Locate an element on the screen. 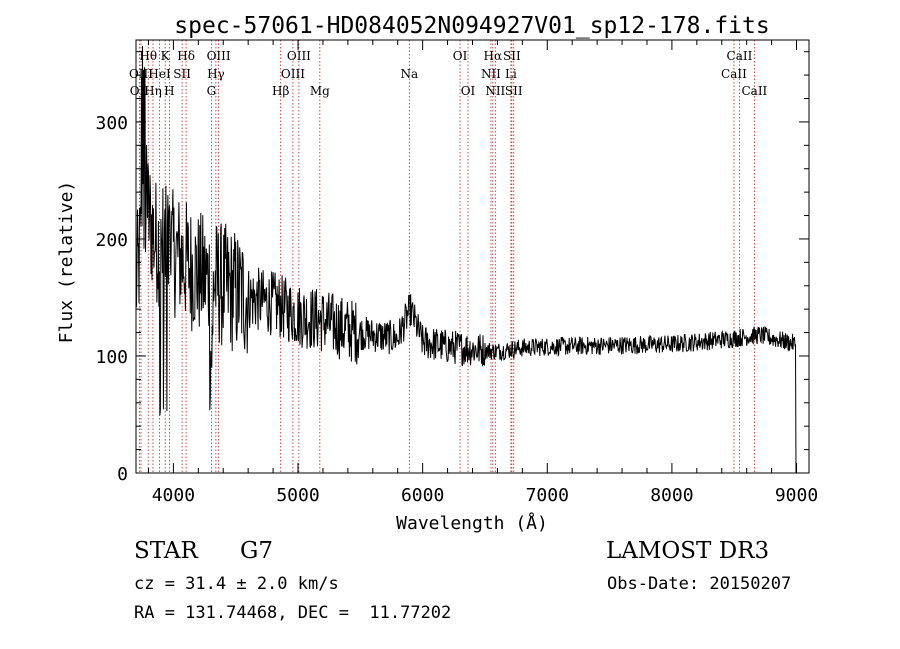 The width and height of the screenshot is (900, 649). obs-date-label: Obs-Date: 20150207 is located at coordinates (699, 584).